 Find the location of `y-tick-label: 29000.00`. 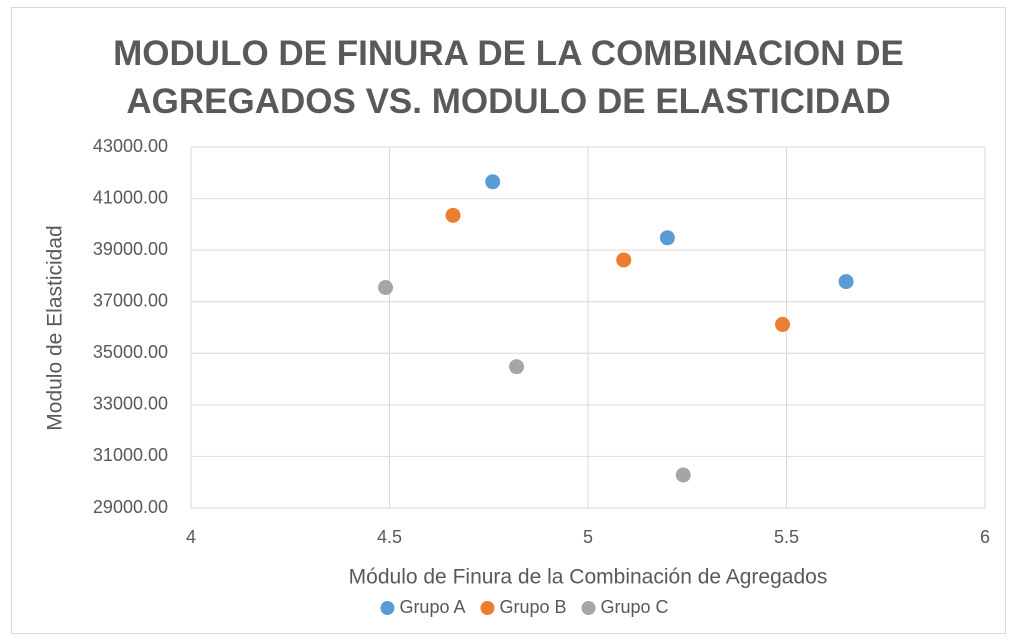

y-tick-label: 29000.00 is located at coordinates (130, 507).